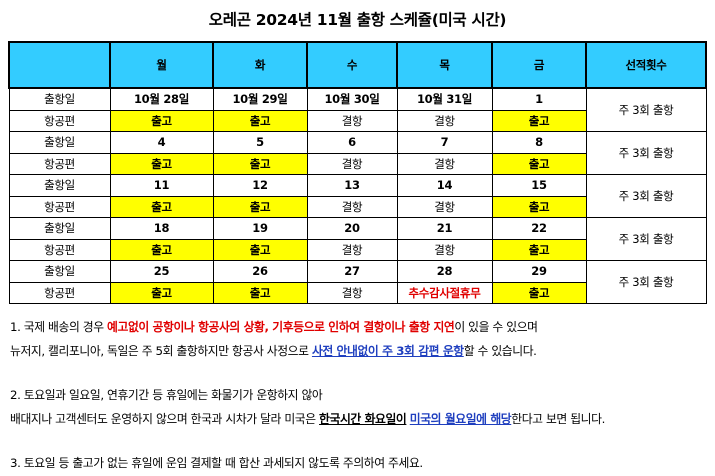 The width and height of the screenshot is (715, 476). Describe the element at coordinates (352, 185) in the screenshot. I see `date-cell-wed: 13` at that location.